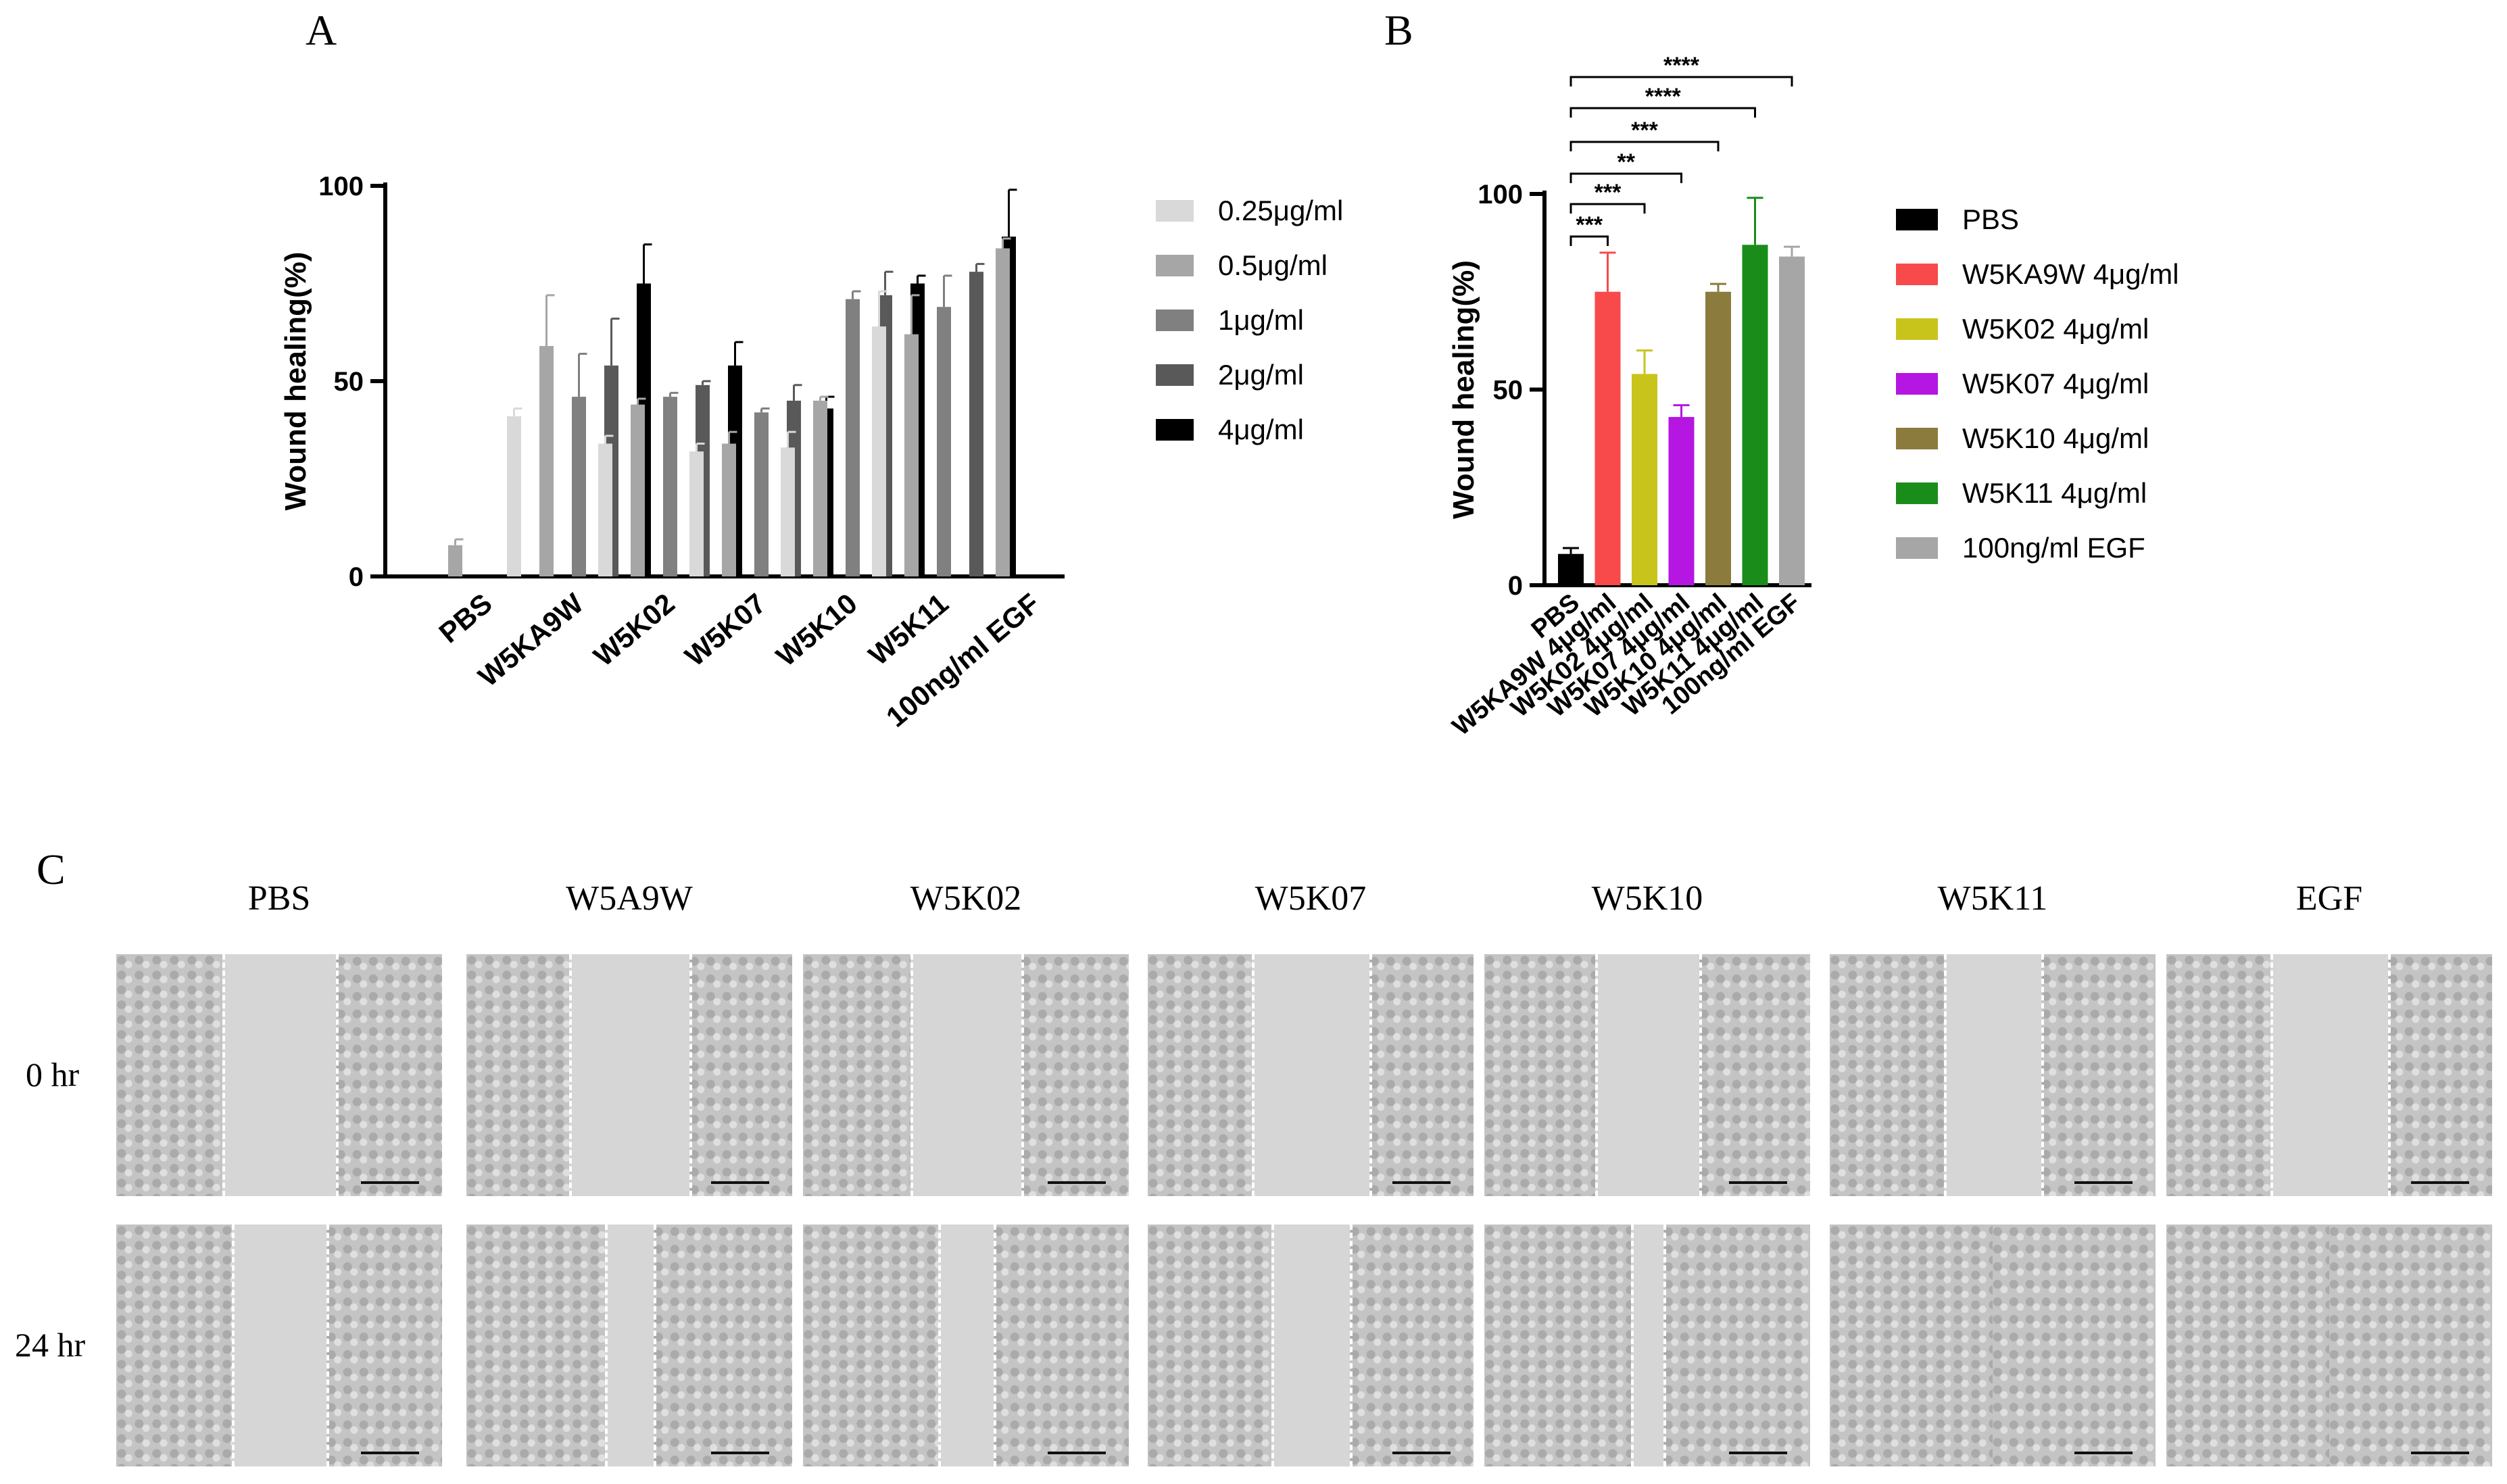  I want to click on chart-b-y-tick-label: 100, so click(1500, 194).